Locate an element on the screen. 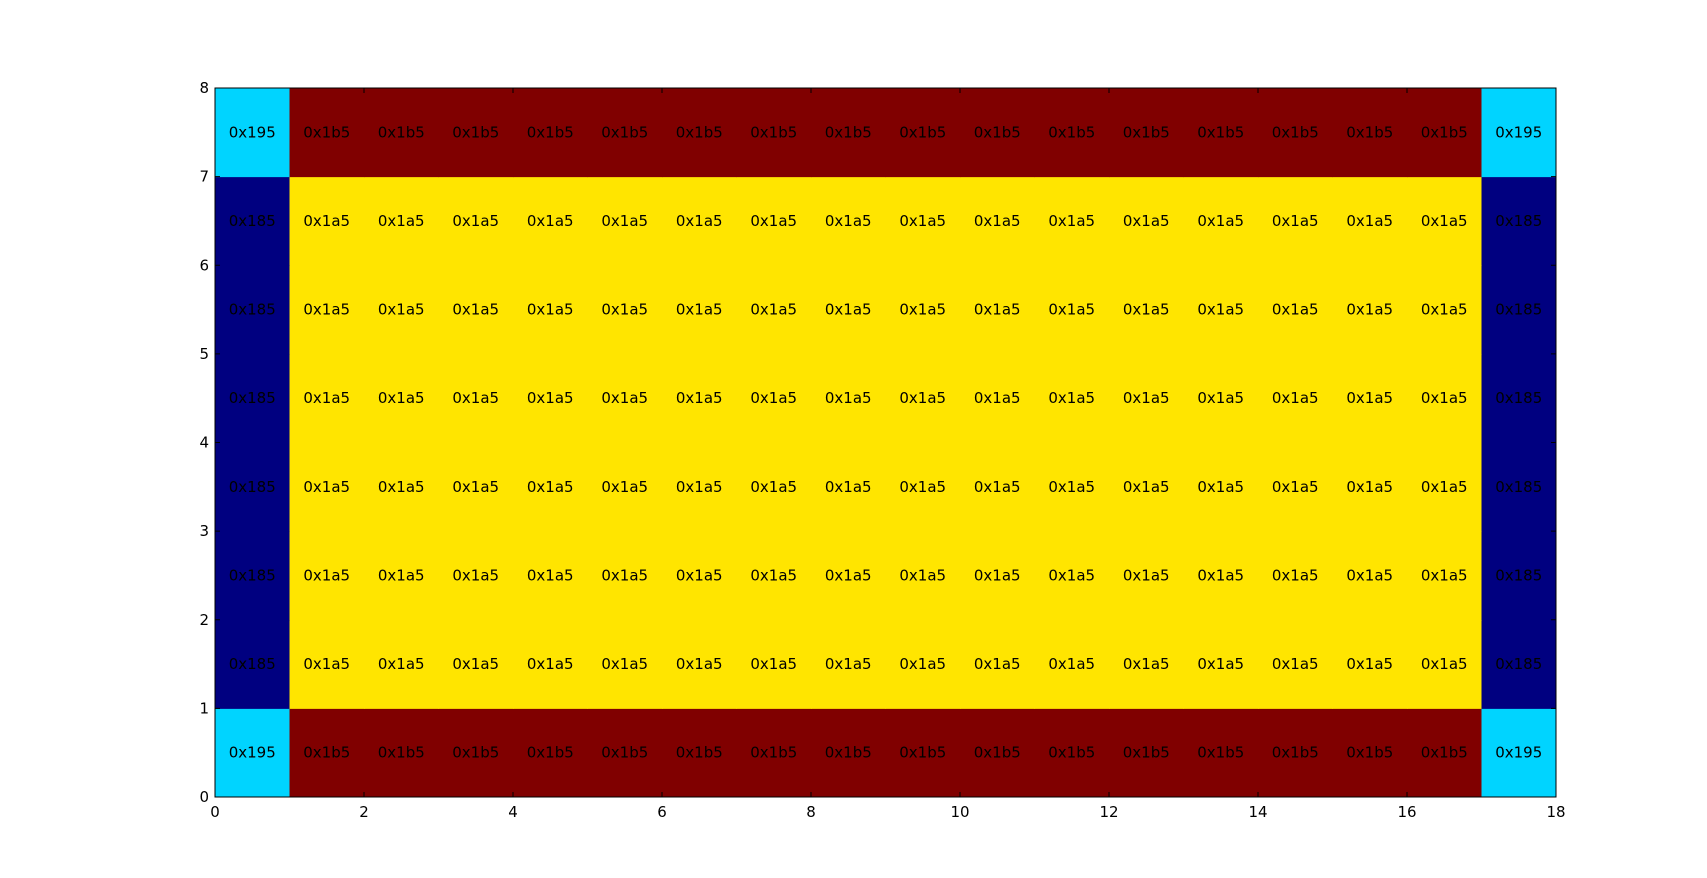 The image size is (1707, 878). y-tick-label: 3 is located at coordinates (204, 531).